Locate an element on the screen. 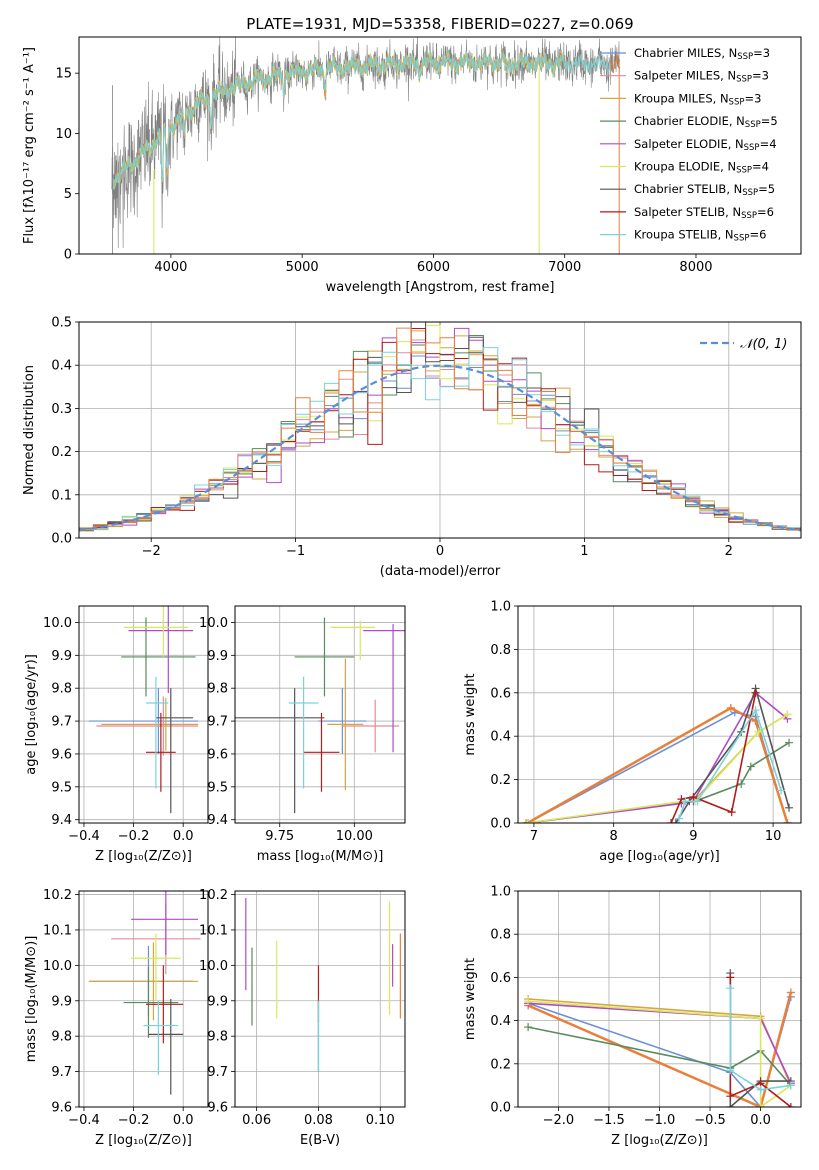  legend-label: Kroupa ELODIE, N is located at coordinates (685, 167).